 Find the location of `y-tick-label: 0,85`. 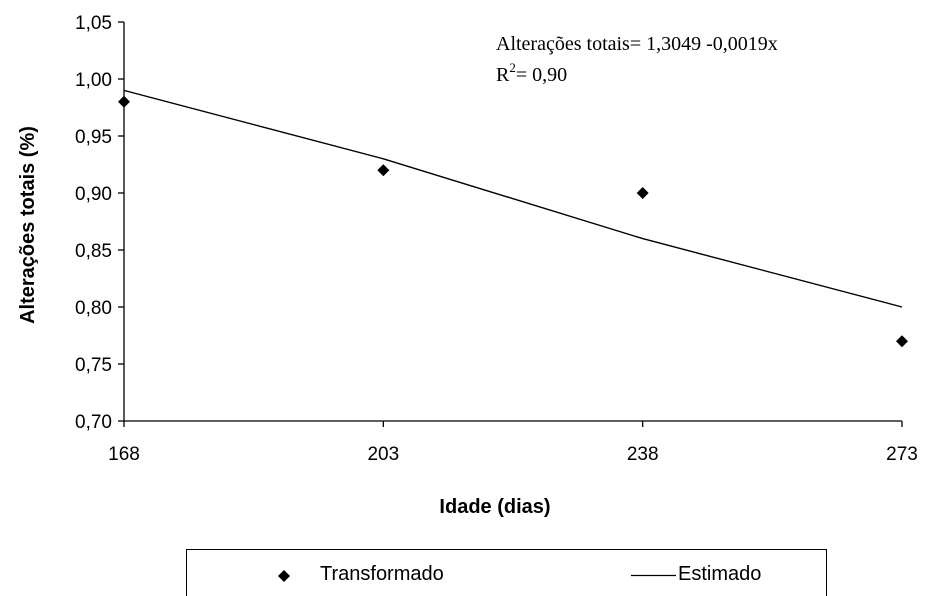

y-tick-label: 0,85 is located at coordinates (93, 251).